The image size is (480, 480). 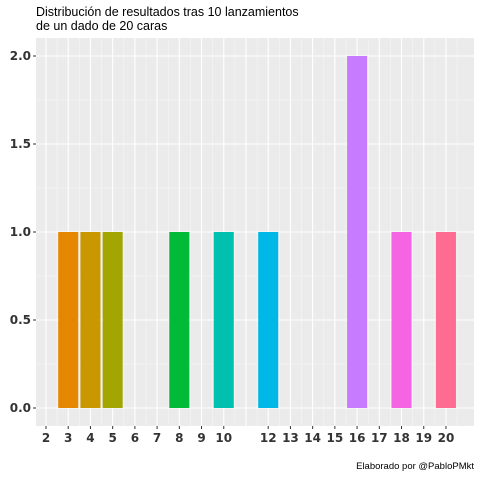 I want to click on x-tick-label: 9, so click(x=201, y=438).